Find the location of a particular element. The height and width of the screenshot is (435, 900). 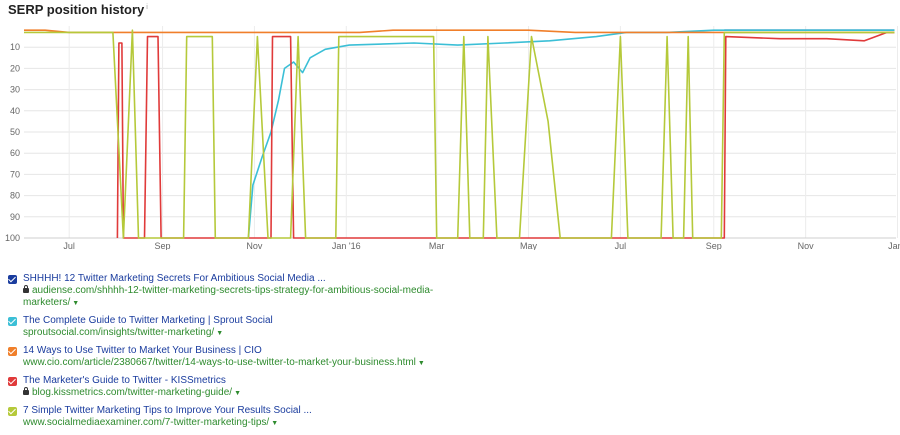

y-tick-label: 40 is located at coordinates (15, 111).